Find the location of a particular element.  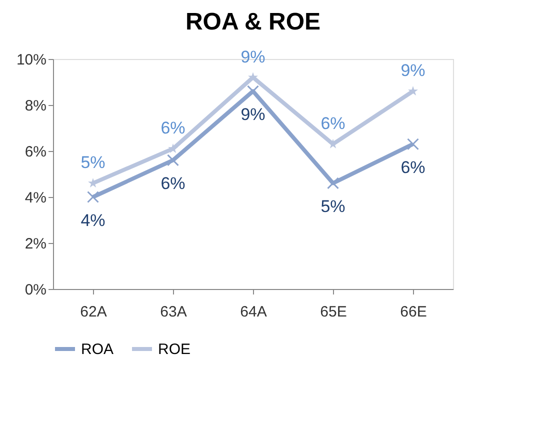

y-tick-label: 8% is located at coordinates (35, 106).